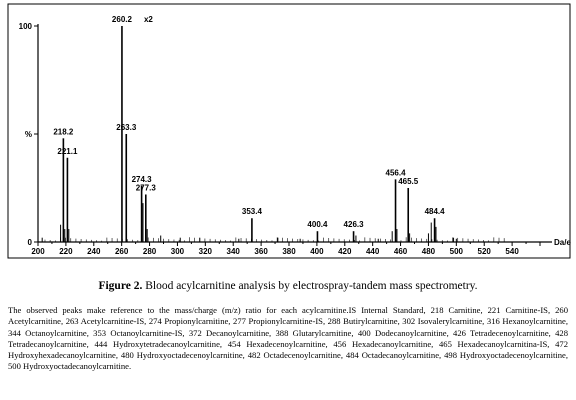  Describe the element at coordinates (122, 19) in the screenshot. I see `peak-label-260.2: 260.2` at that location.